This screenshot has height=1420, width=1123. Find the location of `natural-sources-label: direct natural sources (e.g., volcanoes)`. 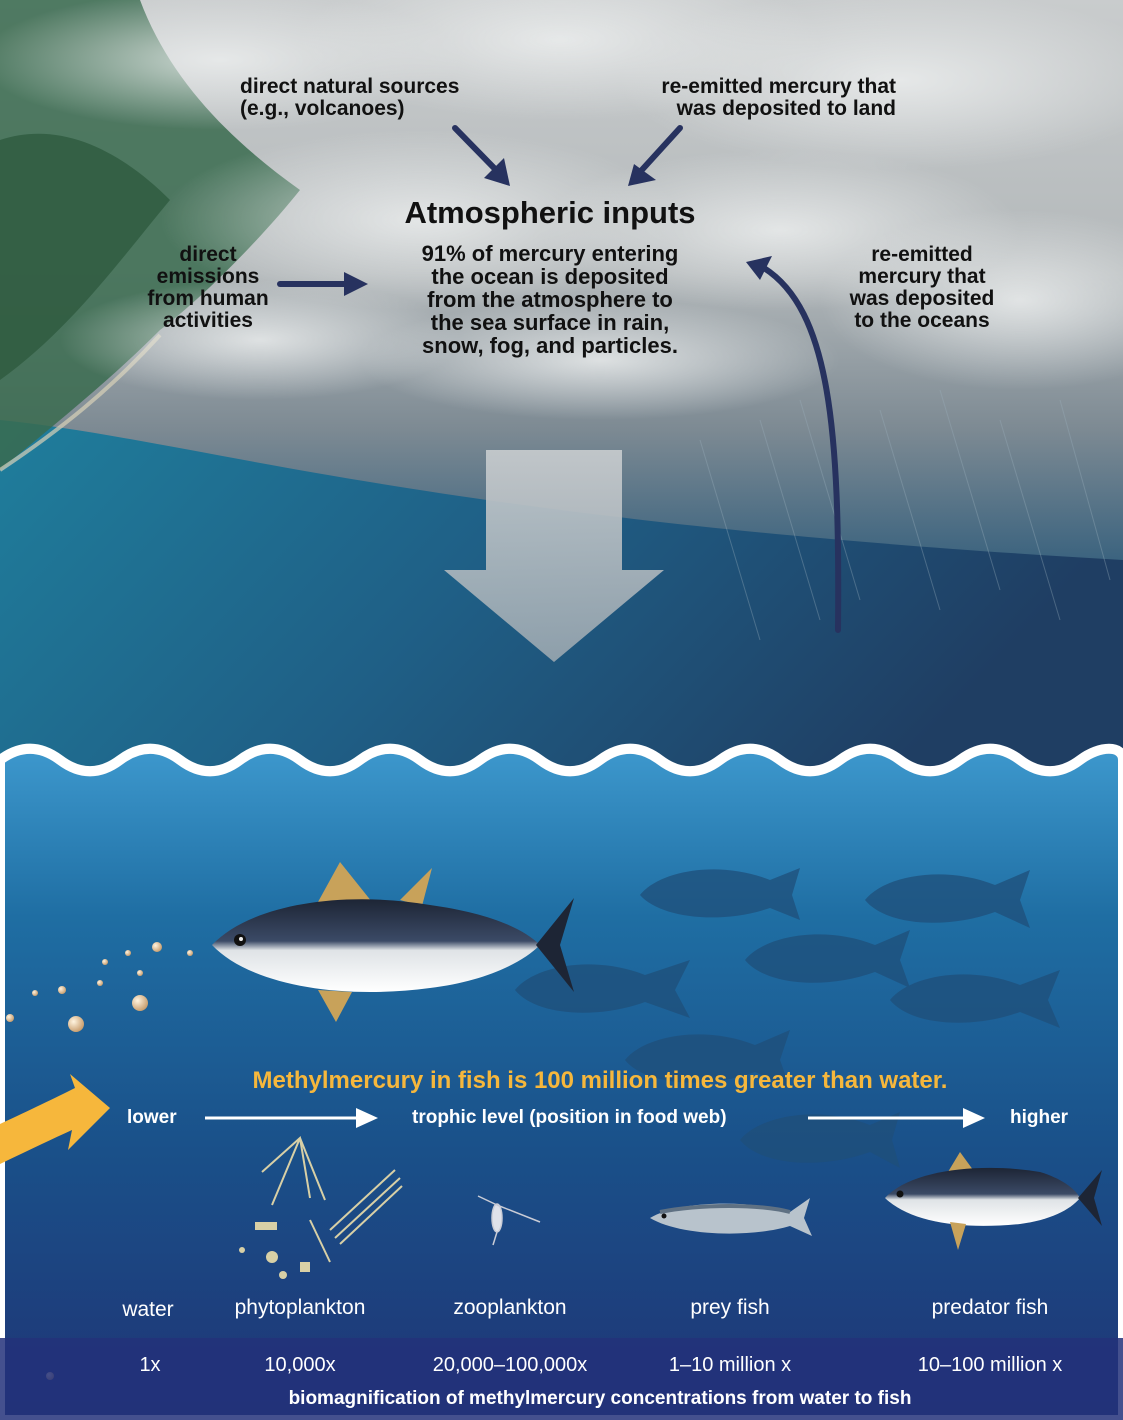

natural-sources-label: direct natural sources (e.g., volcanoes) is located at coordinates (350, 98).